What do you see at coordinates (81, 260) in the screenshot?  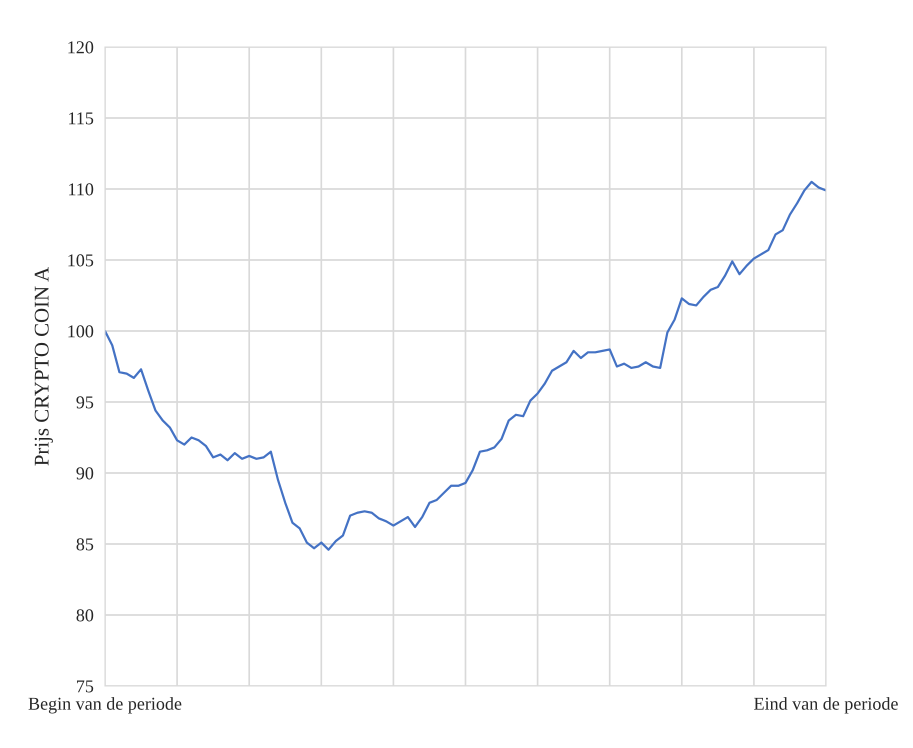 I see `y-tick-label: 105` at bounding box center [81, 260].